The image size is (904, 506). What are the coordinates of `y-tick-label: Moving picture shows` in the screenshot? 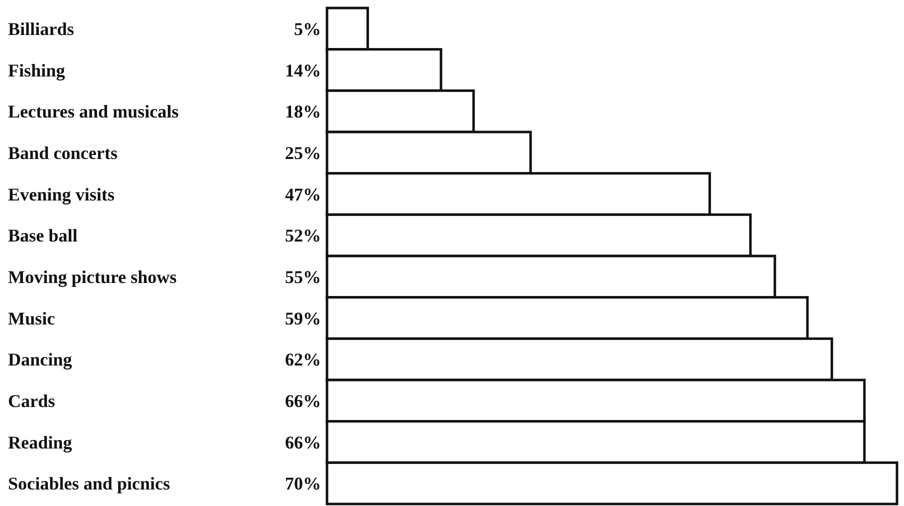 It's located at (92, 276).